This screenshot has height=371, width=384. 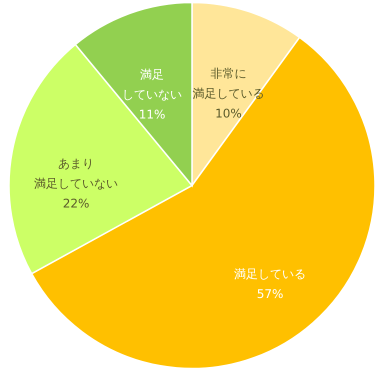 What do you see at coordinates (76, 173) in the screenshot?
I see `slice-label: あまり満足していない` at bounding box center [76, 173].